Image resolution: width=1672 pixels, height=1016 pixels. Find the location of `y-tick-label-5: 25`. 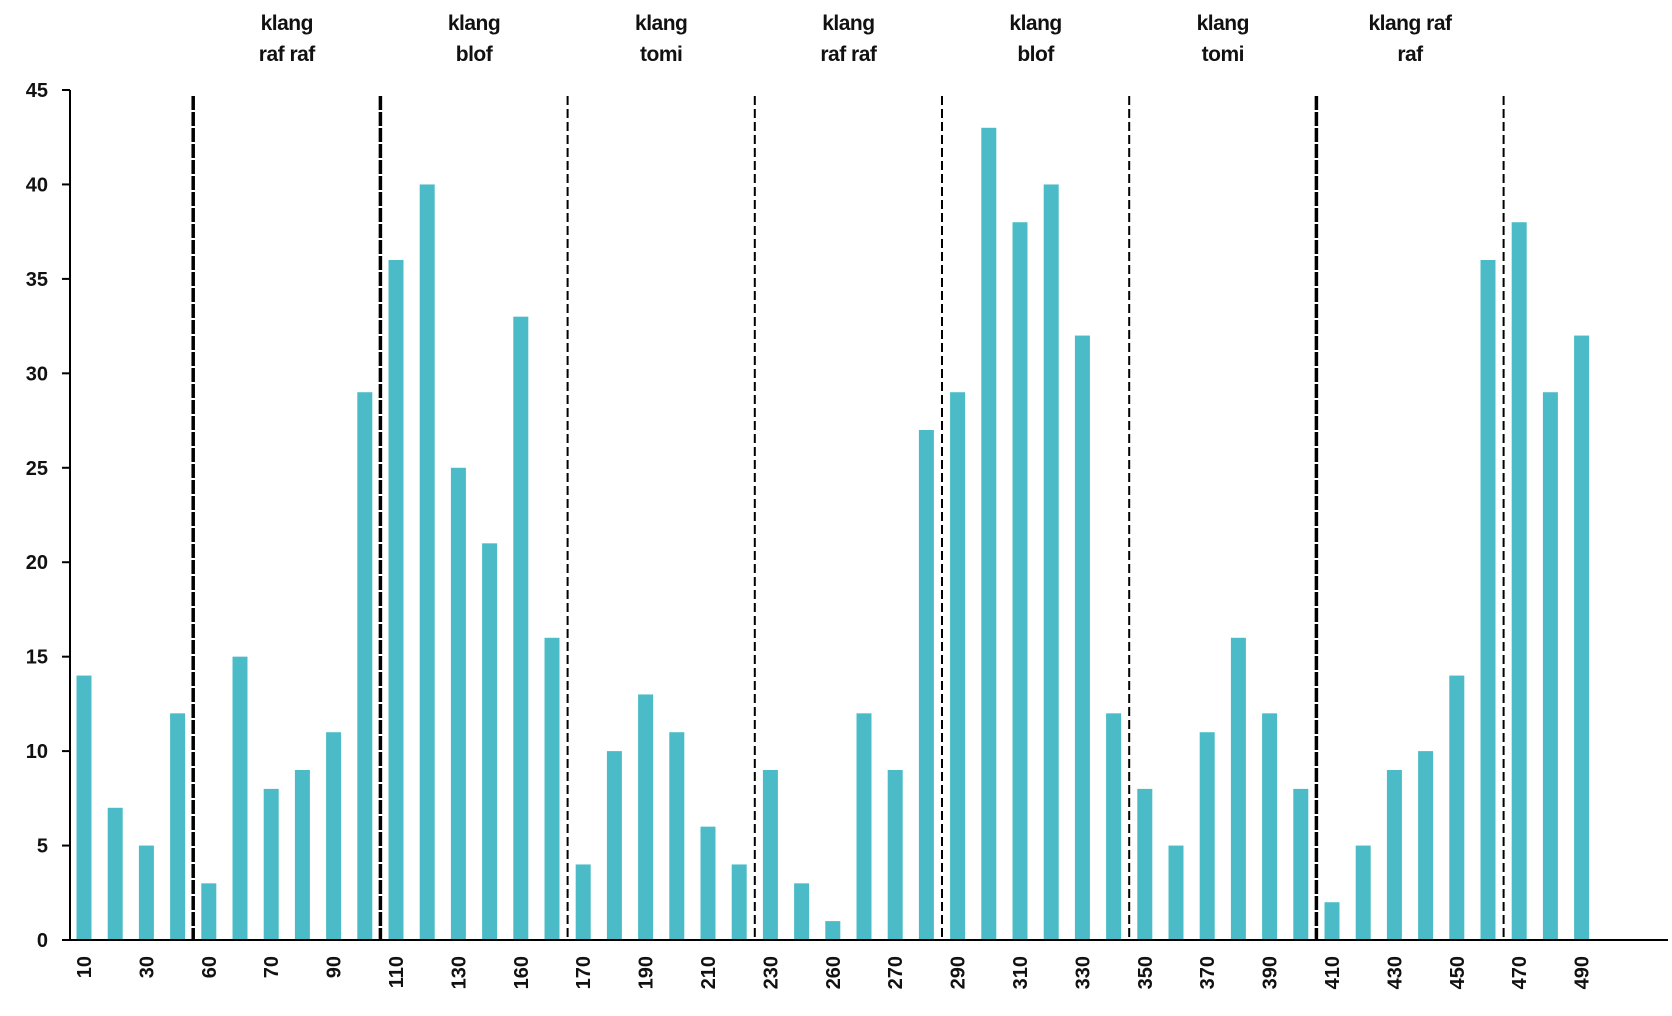

y-tick-label-5: 25 is located at coordinates (37, 469).